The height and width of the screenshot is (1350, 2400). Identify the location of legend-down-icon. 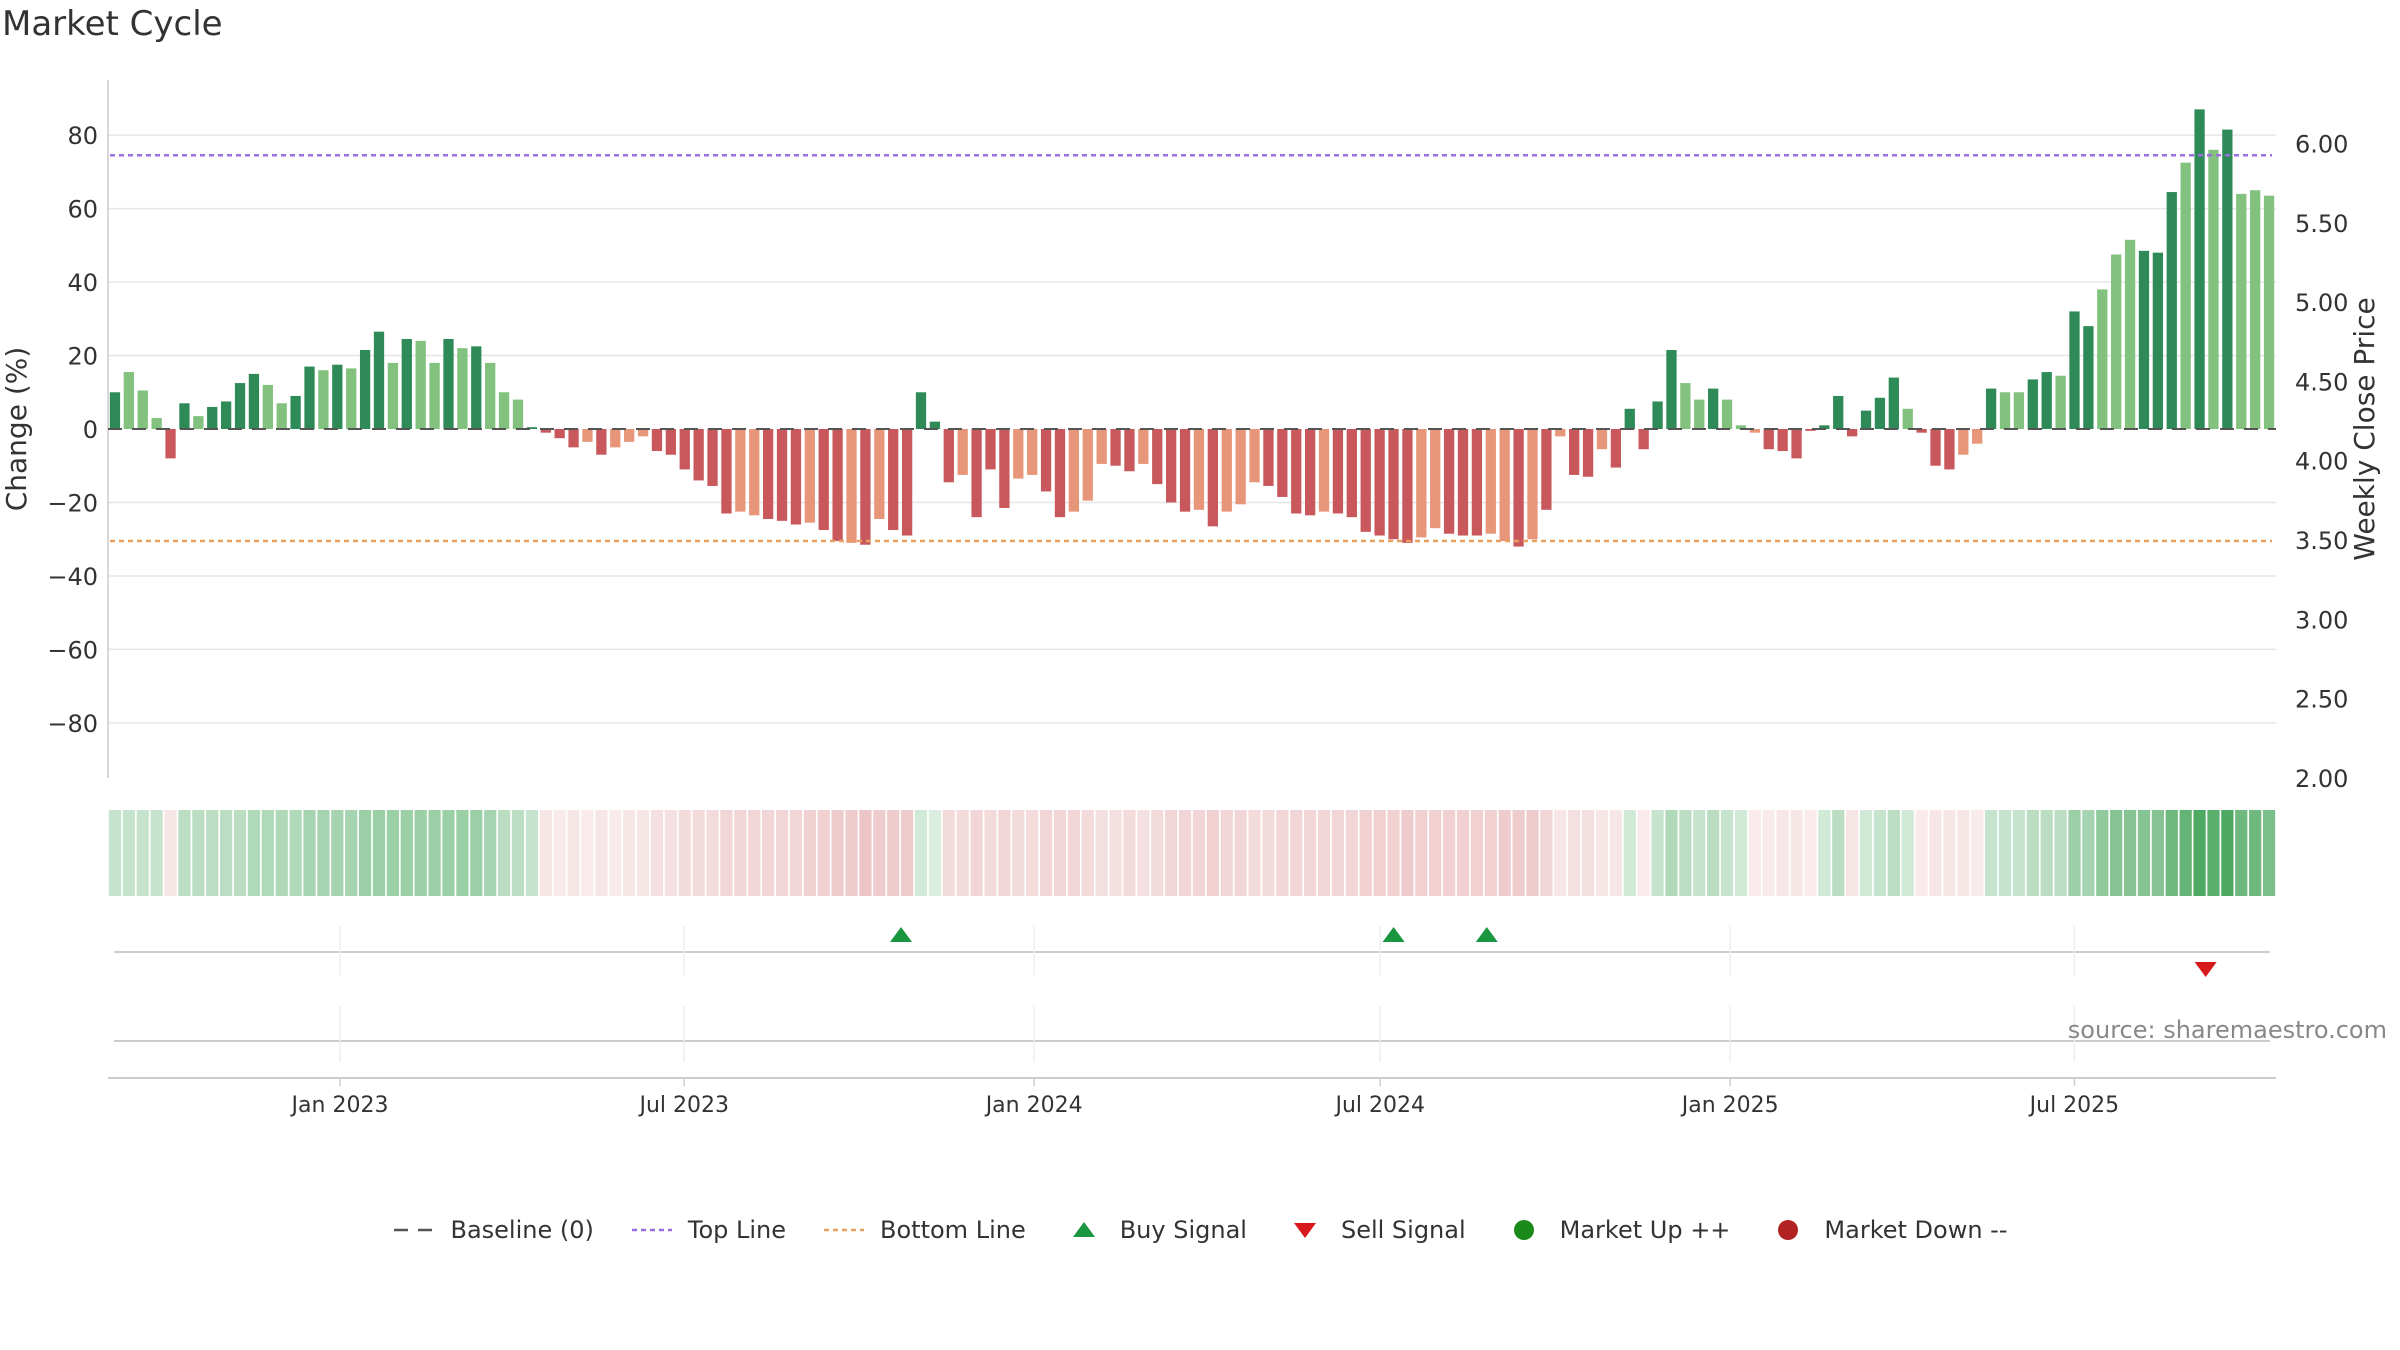
(1788, 1230).